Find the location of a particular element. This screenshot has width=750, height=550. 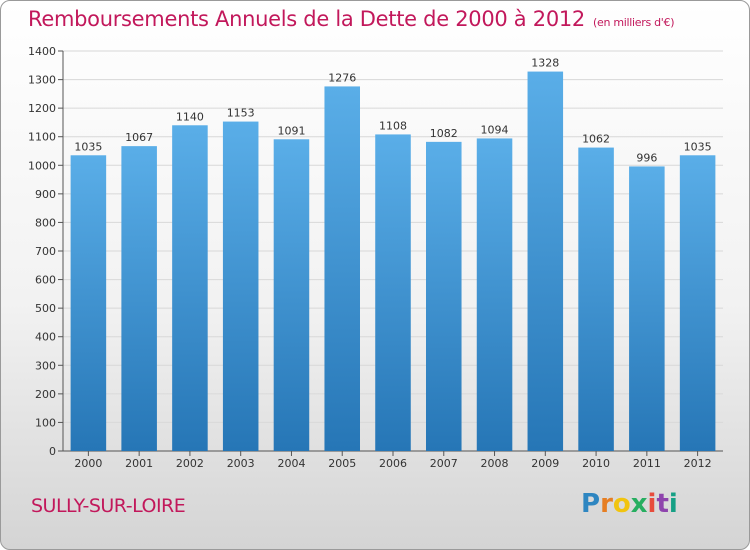

y-tick-label: 900 is located at coordinates (45, 194).